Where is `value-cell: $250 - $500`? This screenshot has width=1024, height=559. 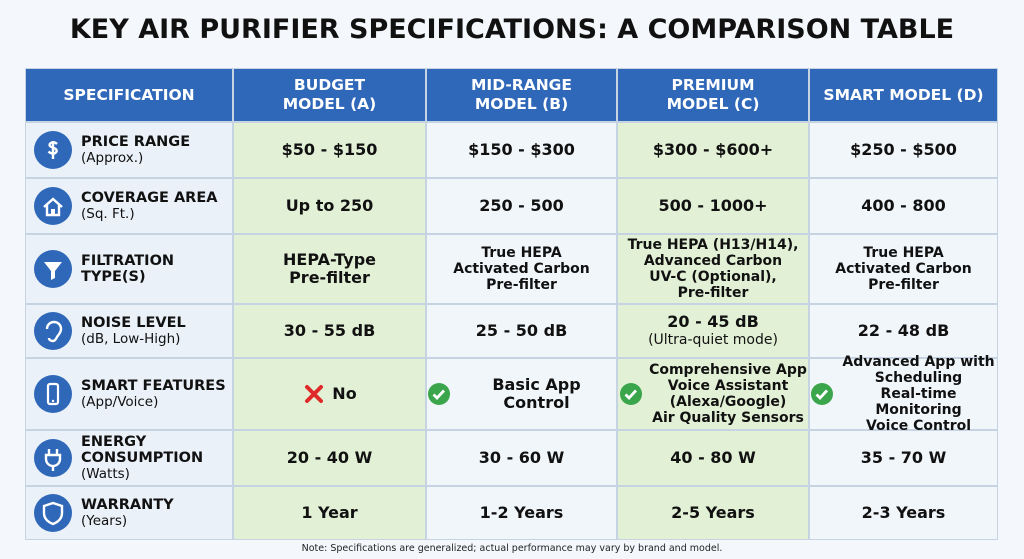
value-cell: $250 - $500 is located at coordinates (903, 150).